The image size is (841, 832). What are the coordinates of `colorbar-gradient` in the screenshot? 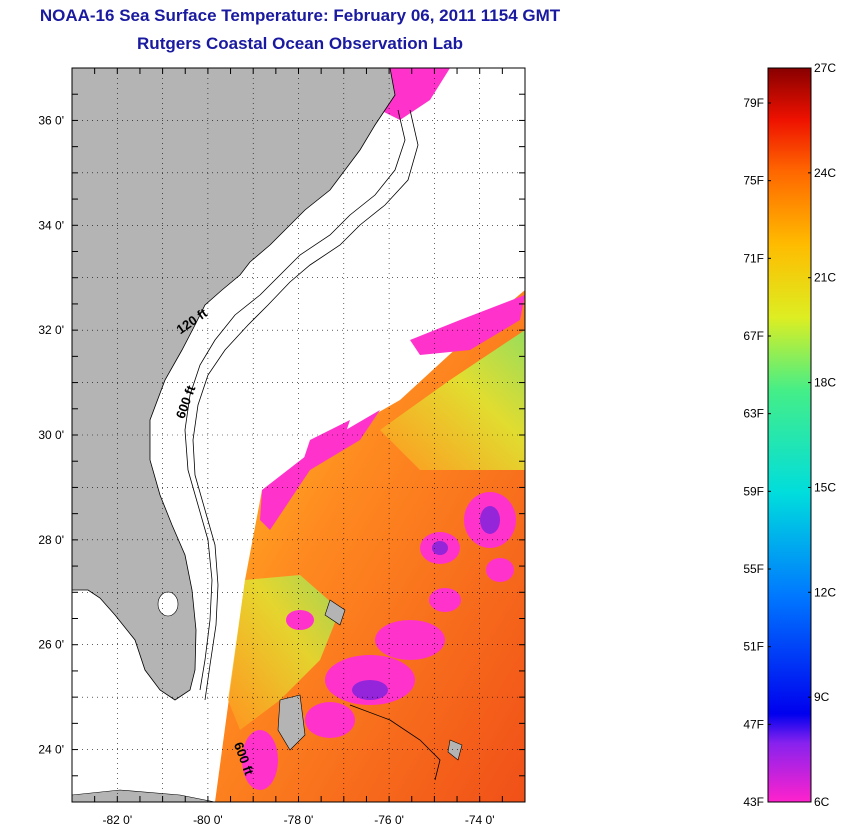 It's located at (789, 435).